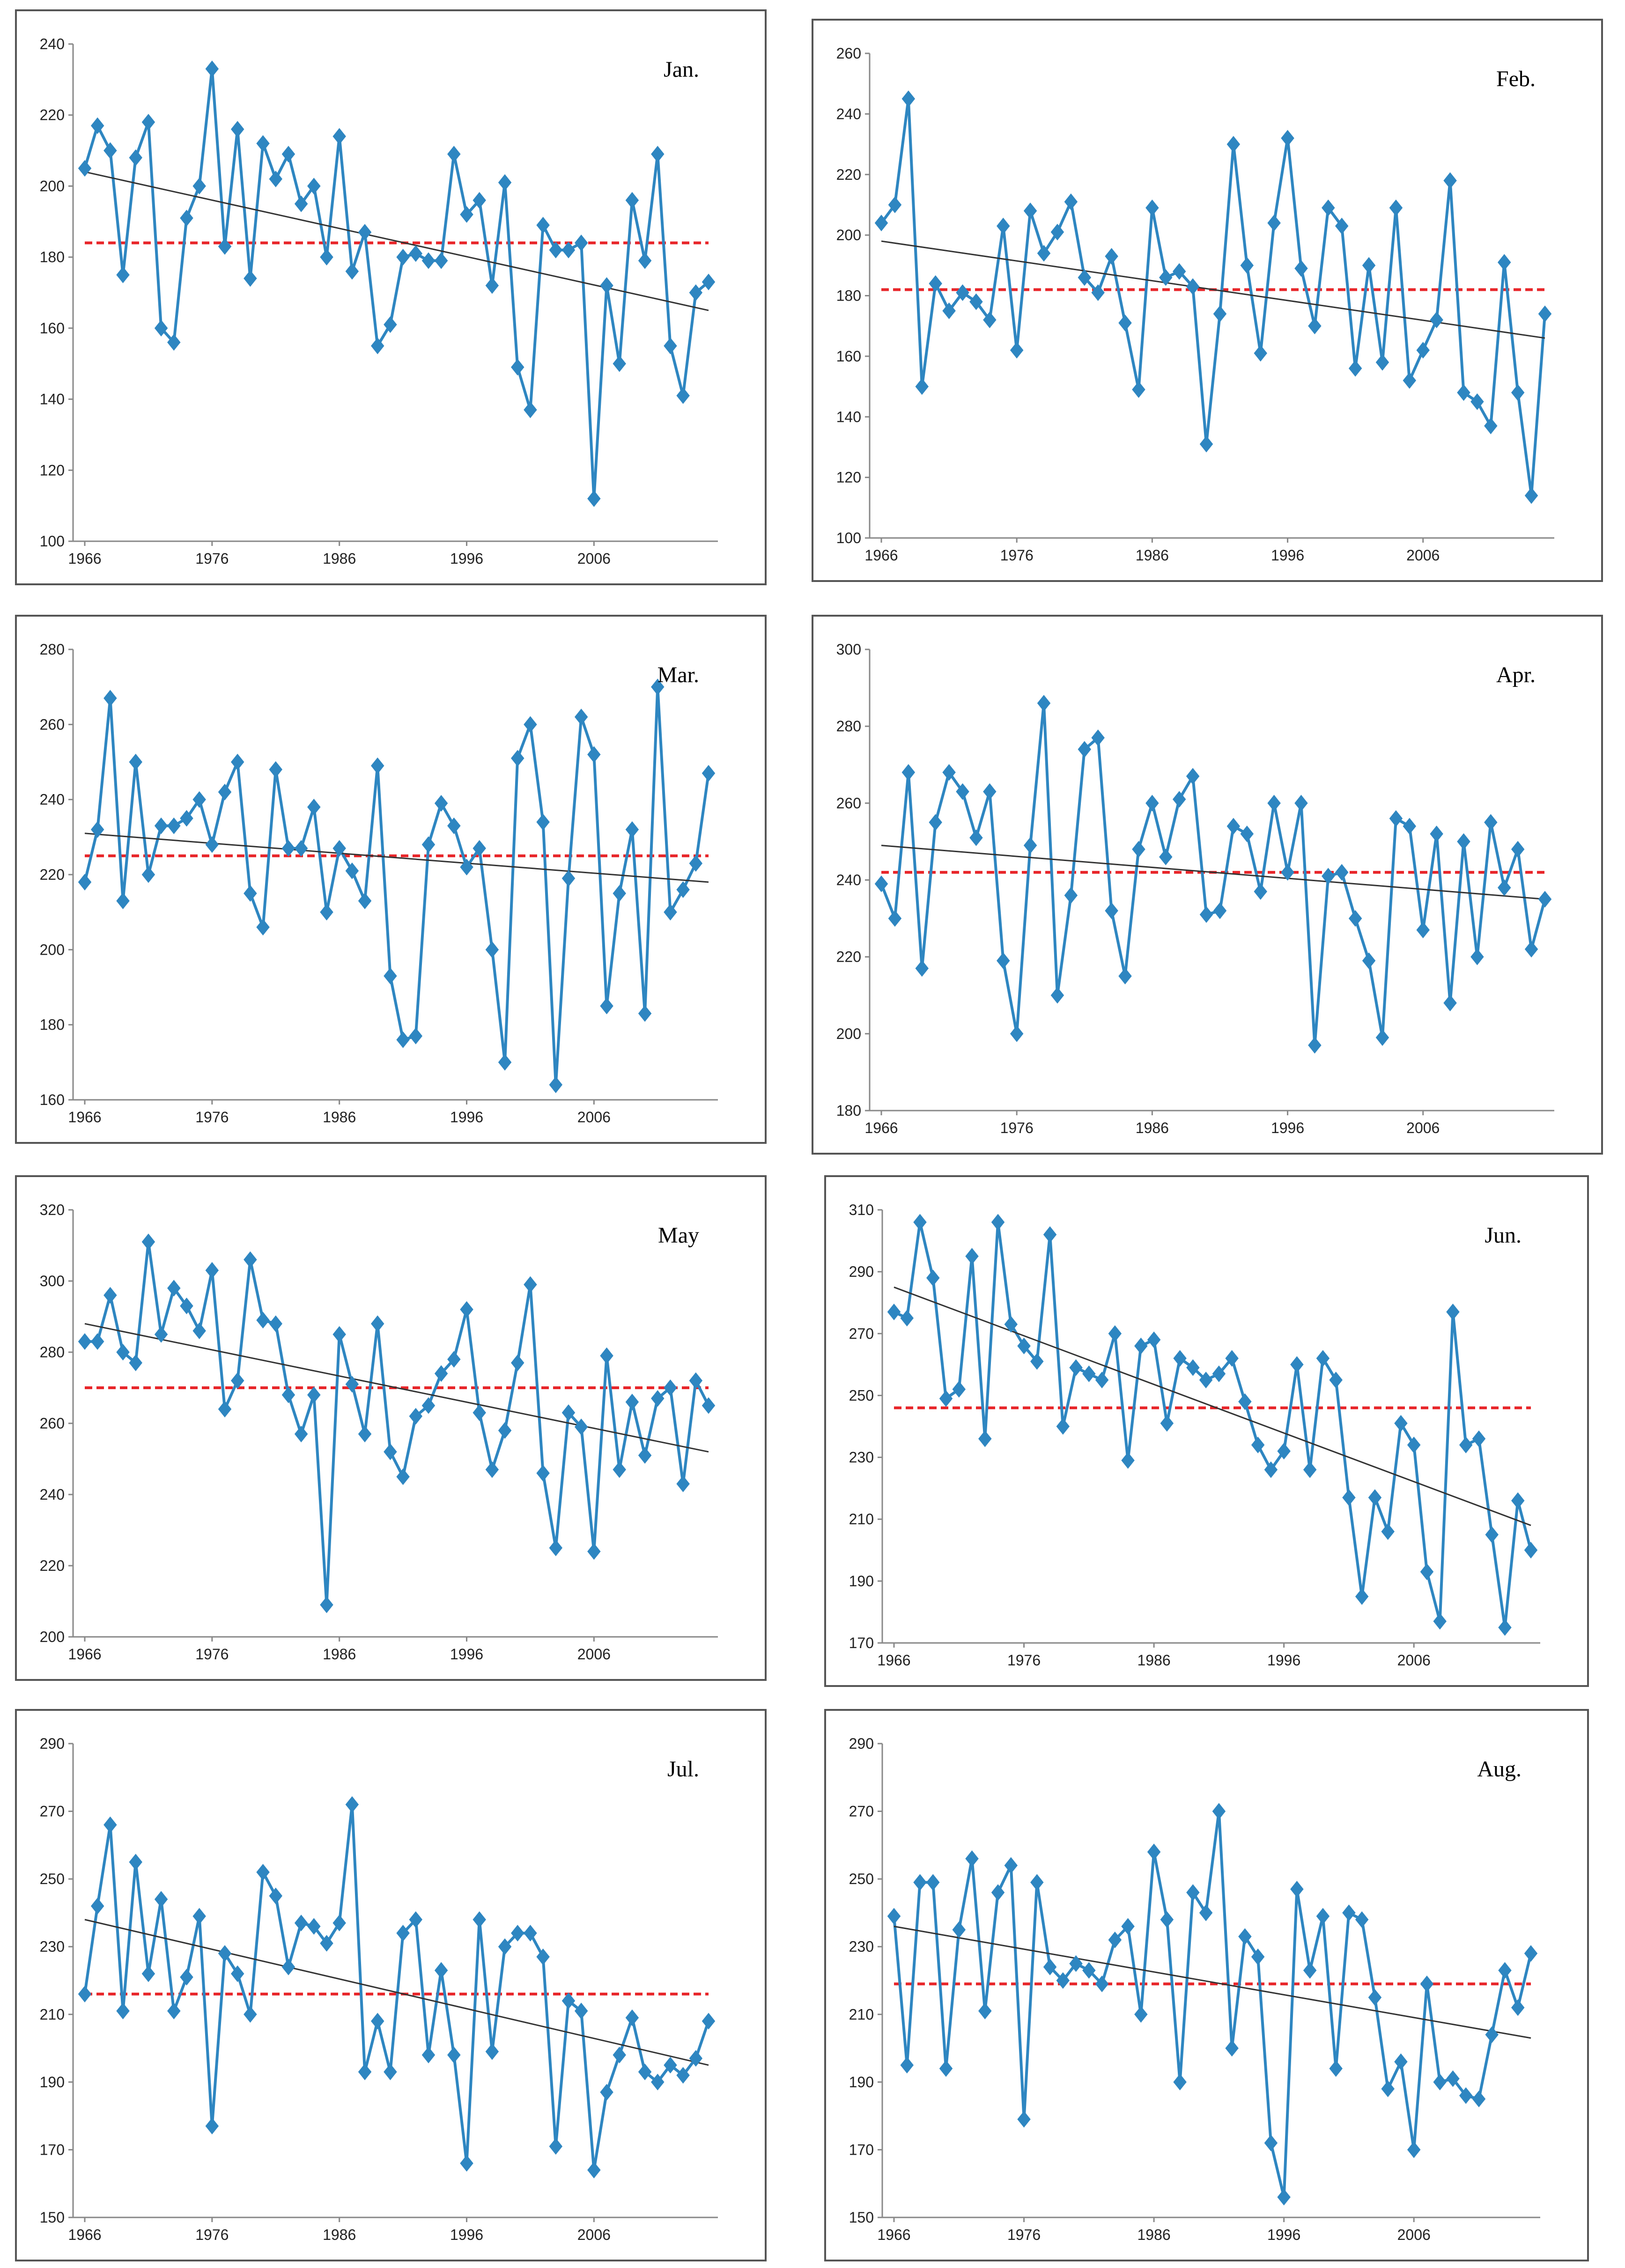  Describe the element at coordinates (848, 1034) in the screenshot. I see `y-tick-label: 200` at that location.